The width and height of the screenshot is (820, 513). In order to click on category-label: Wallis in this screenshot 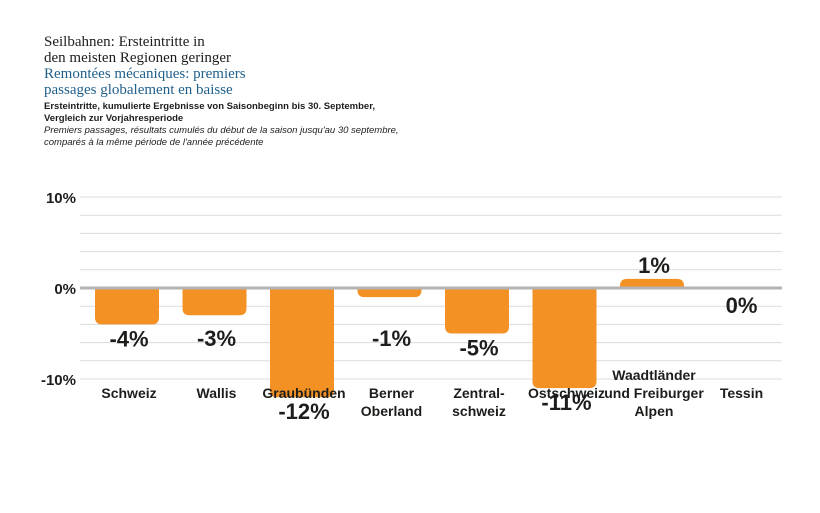, I will do `click(217, 393)`.